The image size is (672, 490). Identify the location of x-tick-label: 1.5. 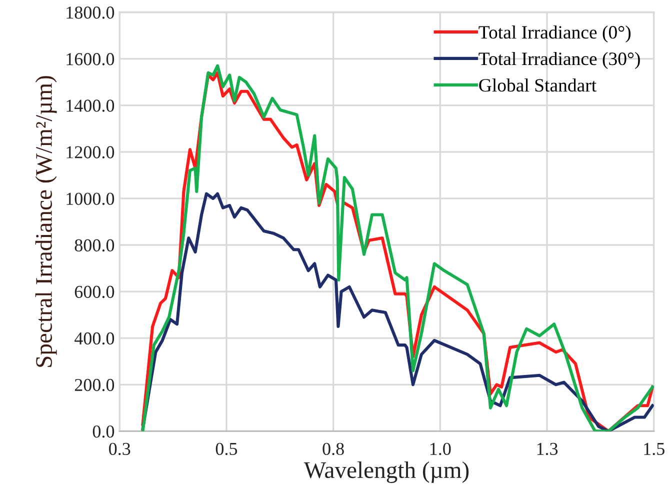
(654, 449).